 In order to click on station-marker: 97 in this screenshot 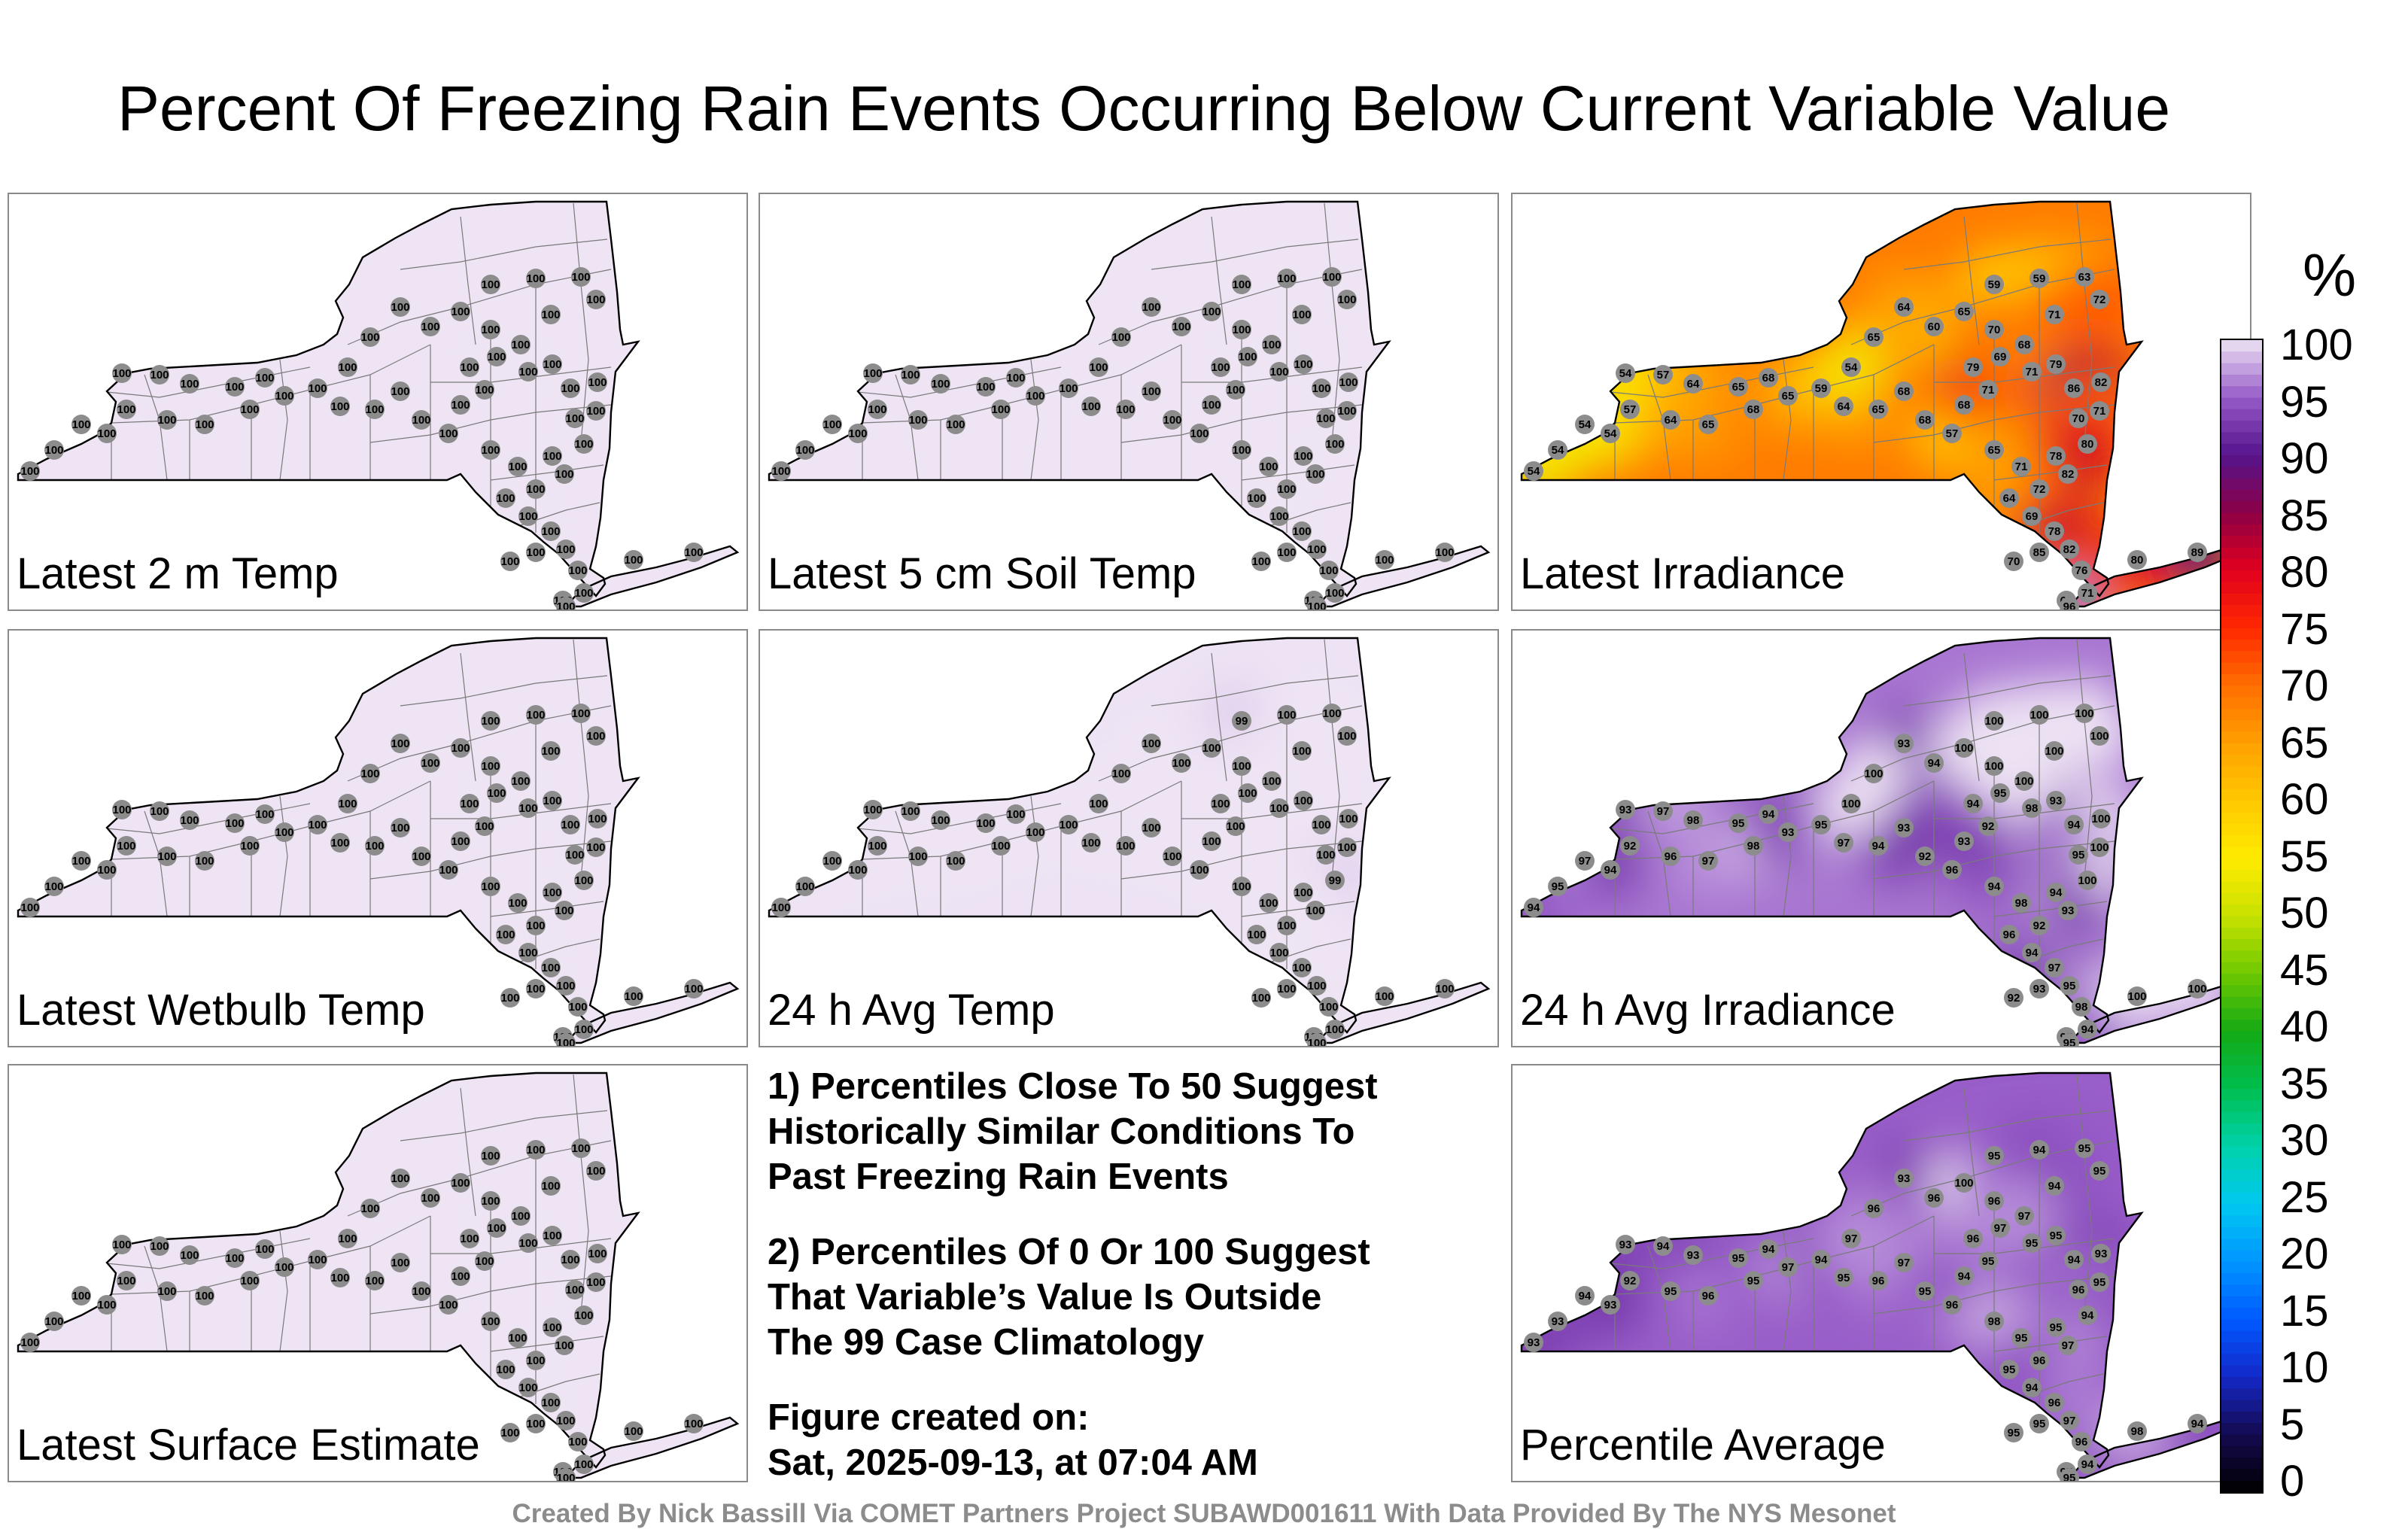, I will do `click(2068, 1345)`.